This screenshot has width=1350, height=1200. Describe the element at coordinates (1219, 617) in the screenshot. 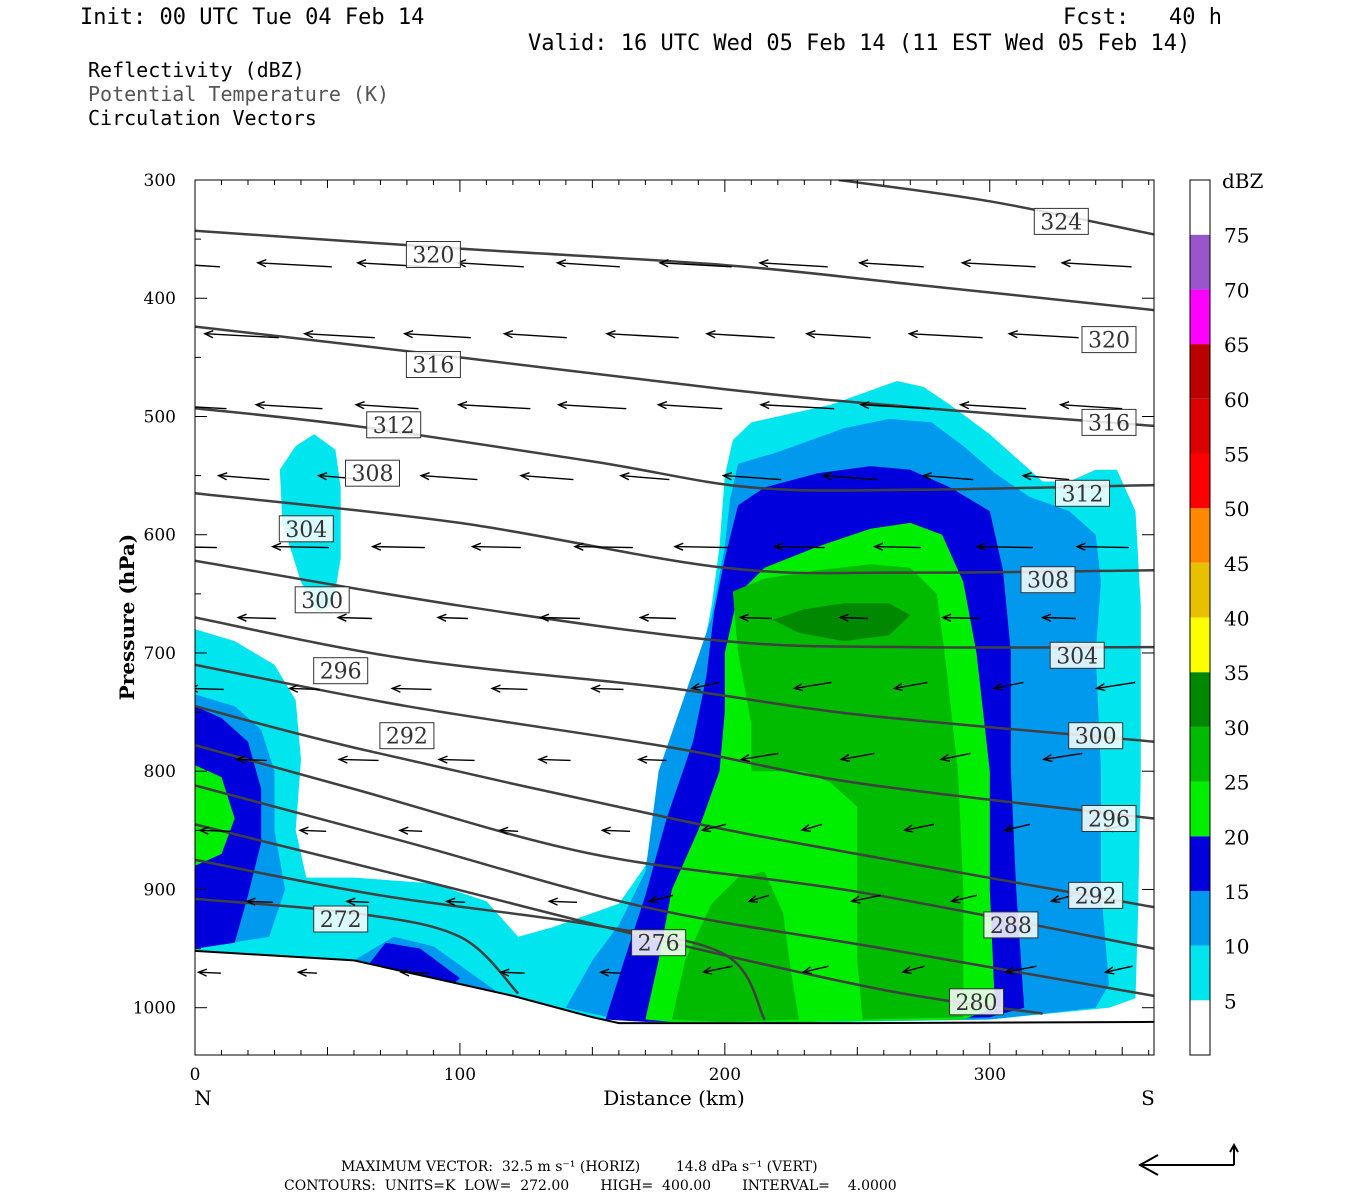

I see `colorbar: 5 10 15 20 25 30 35 40 45 50 55 60 65 70 75` at that location.